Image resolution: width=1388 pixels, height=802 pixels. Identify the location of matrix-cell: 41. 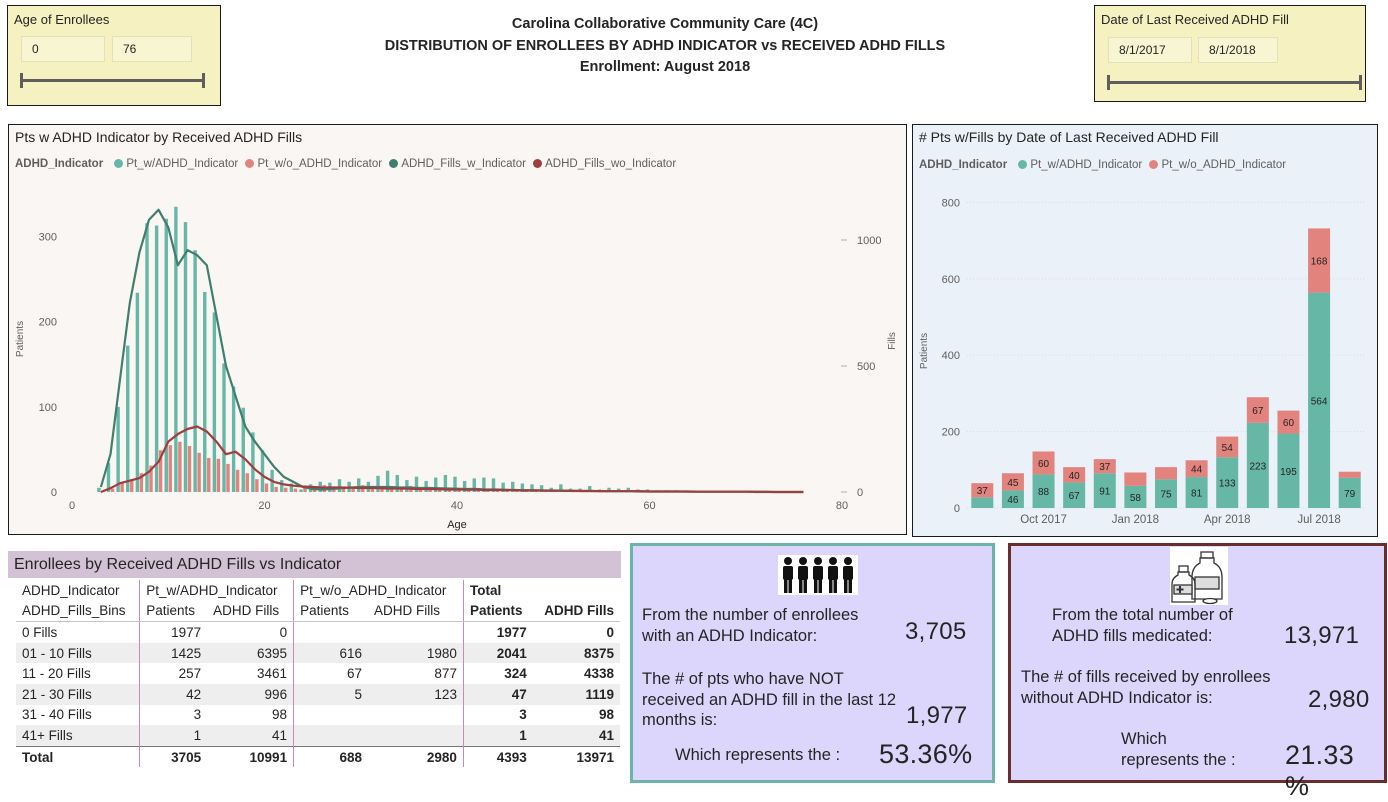
(251, 736).